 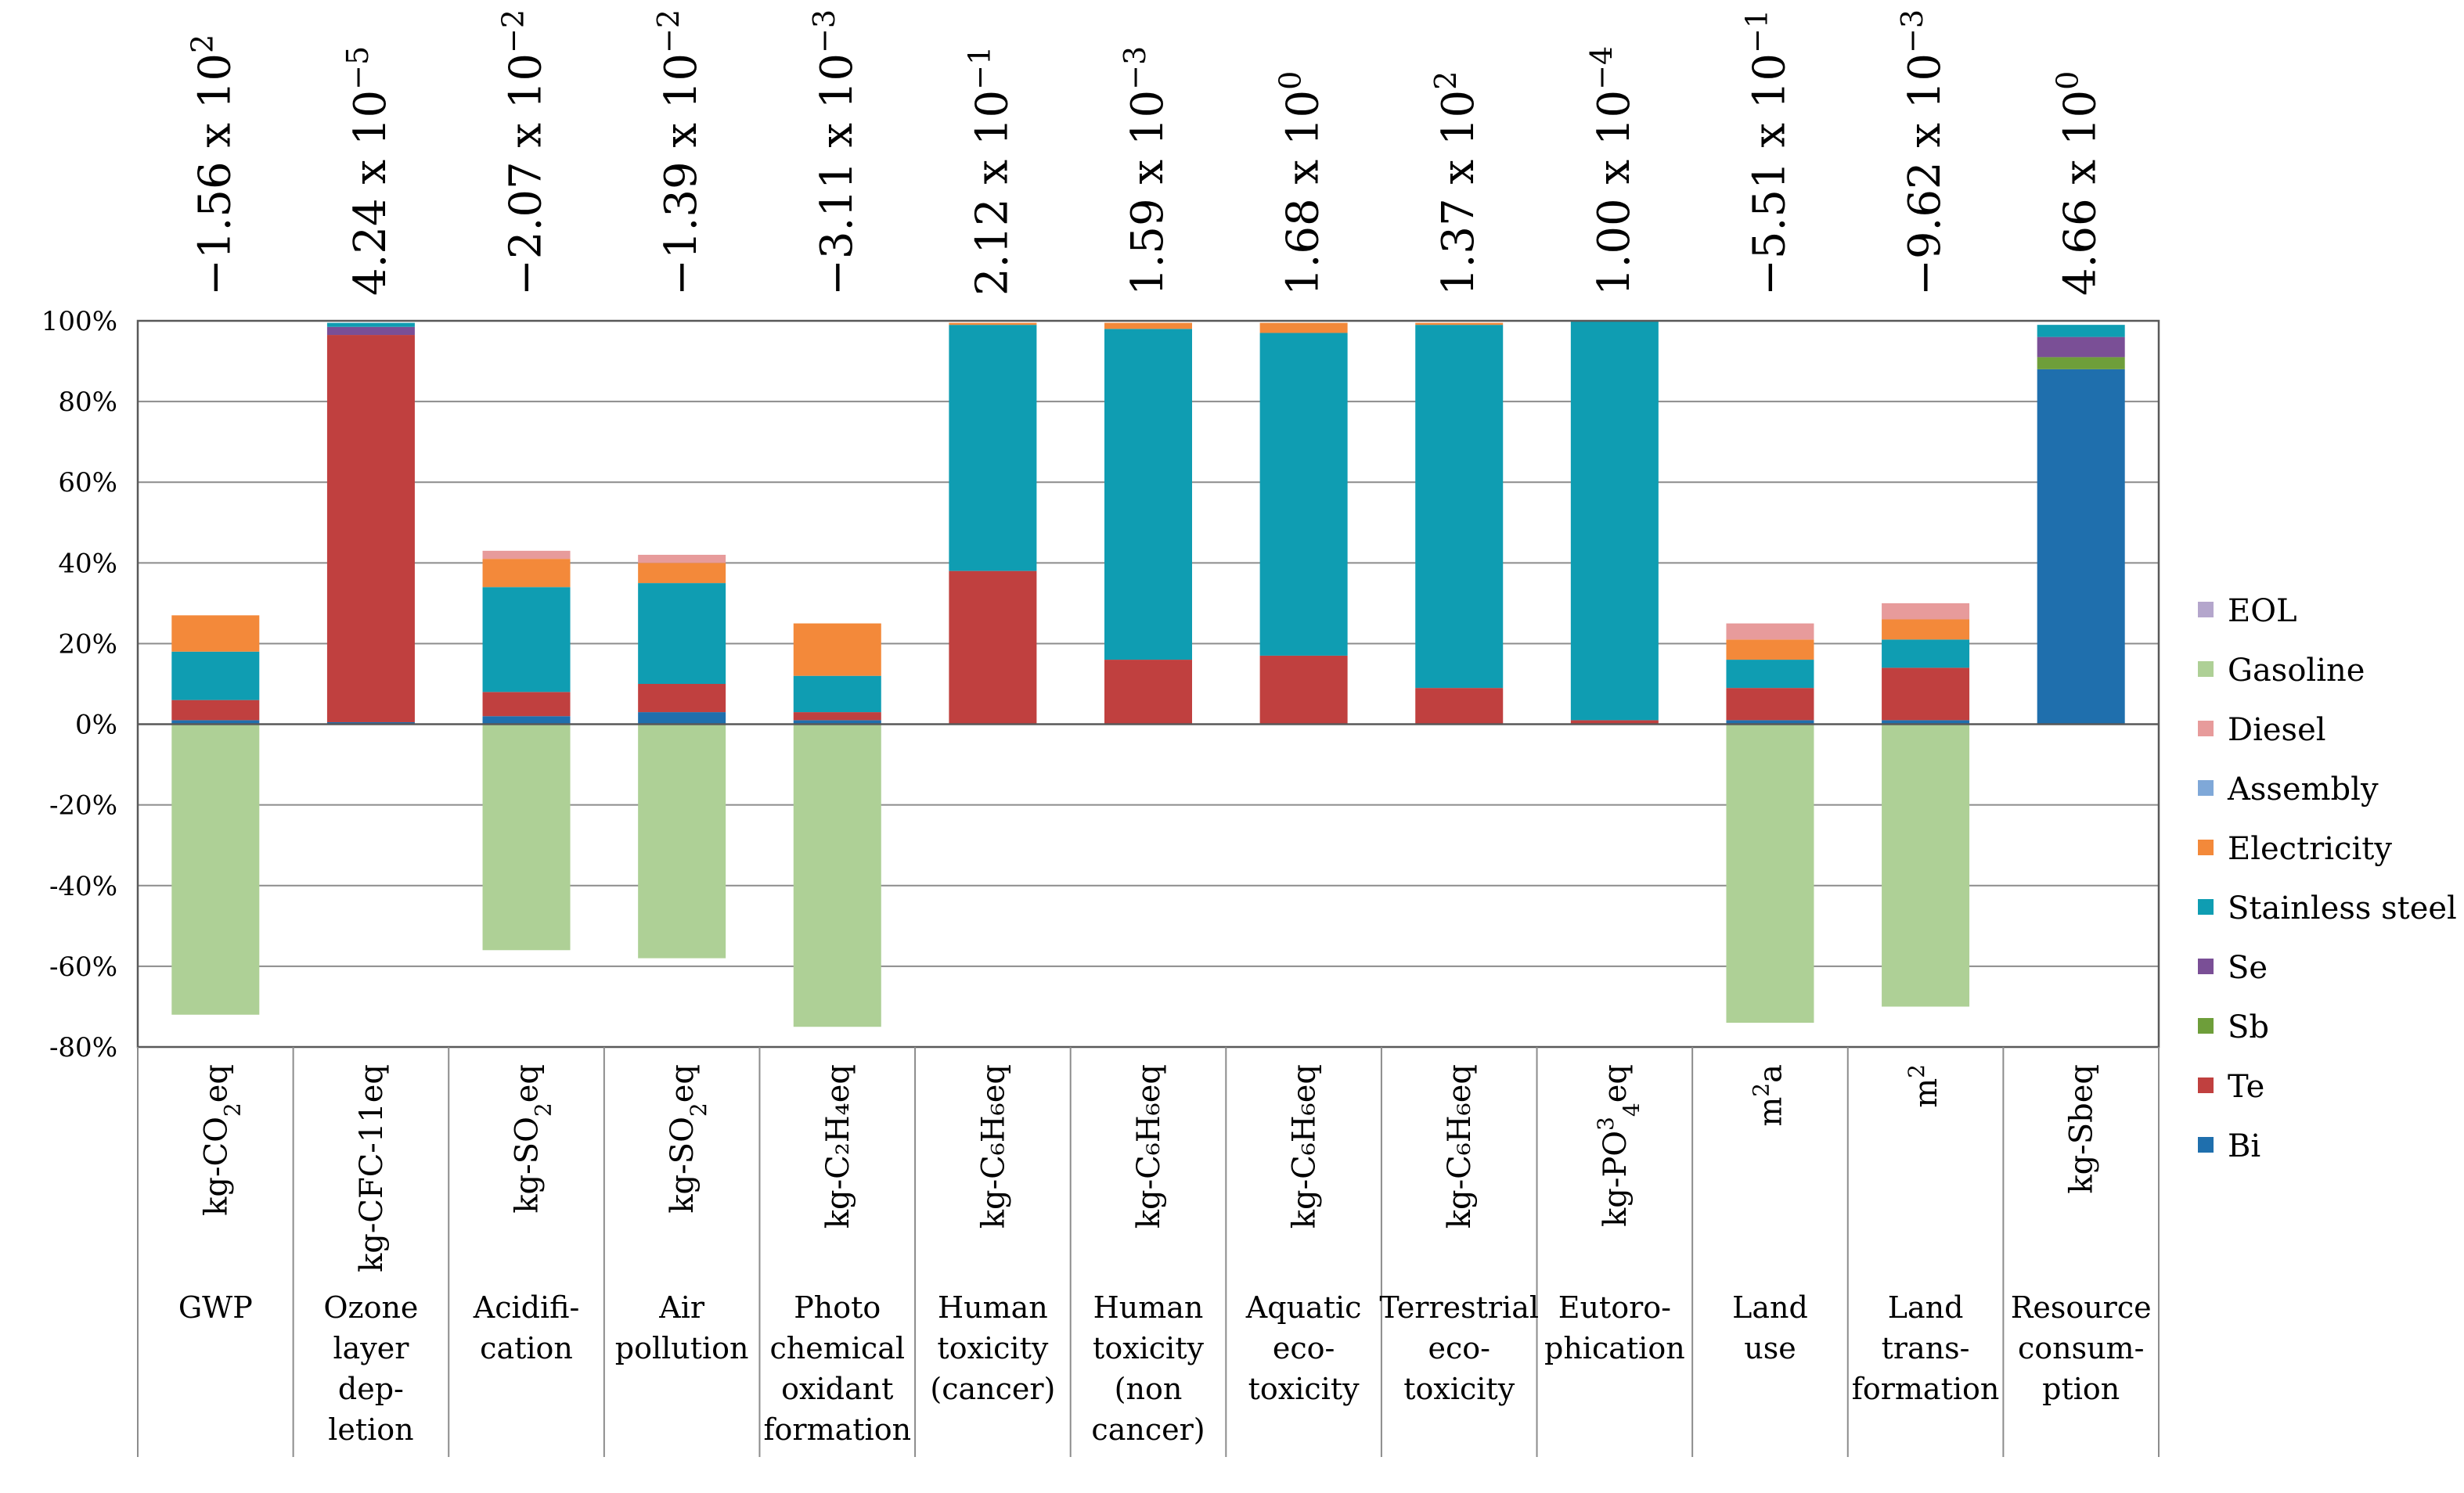 I want to click on category-total: −9.62 x 10−3, so click(x=1923, y=152).